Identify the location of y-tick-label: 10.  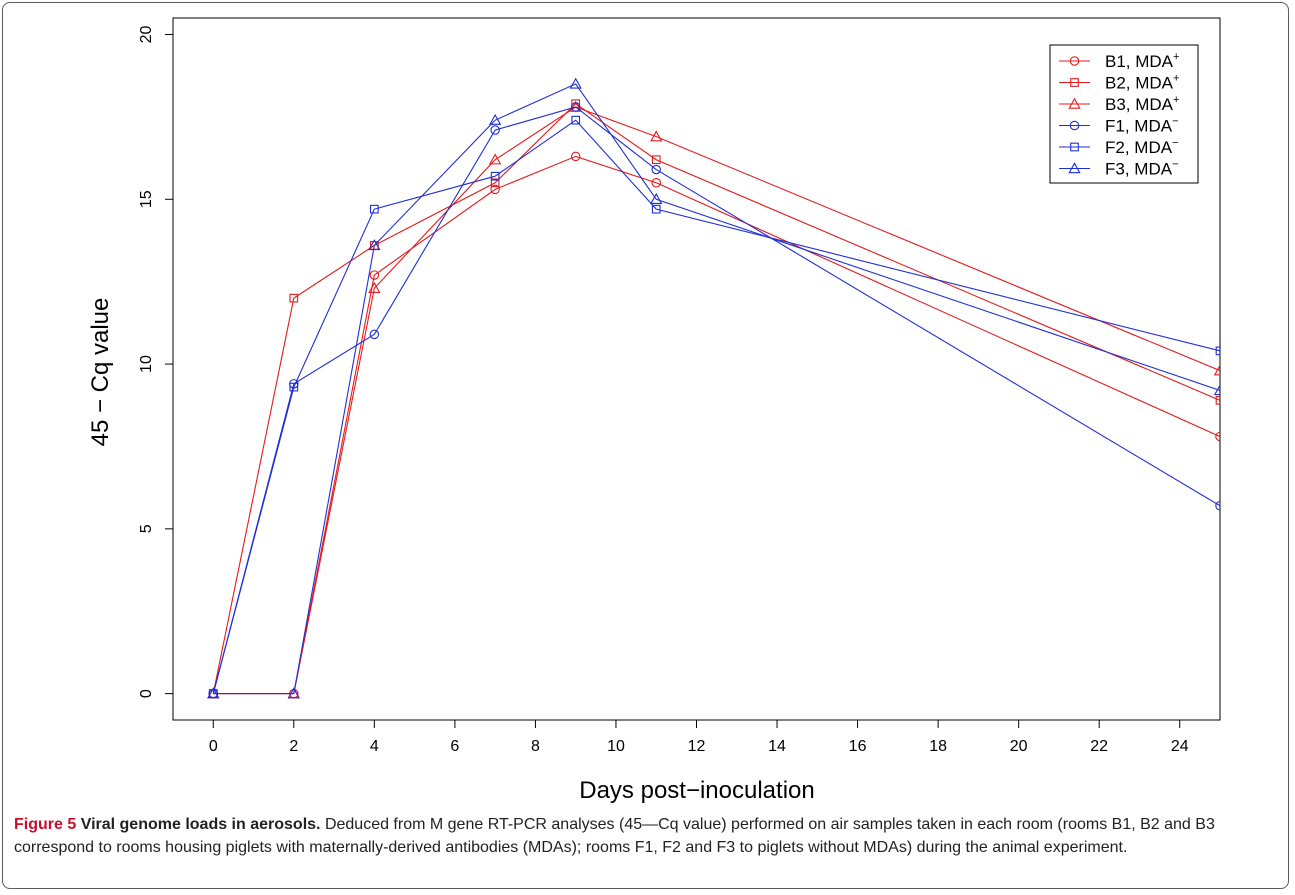
(146, 364).